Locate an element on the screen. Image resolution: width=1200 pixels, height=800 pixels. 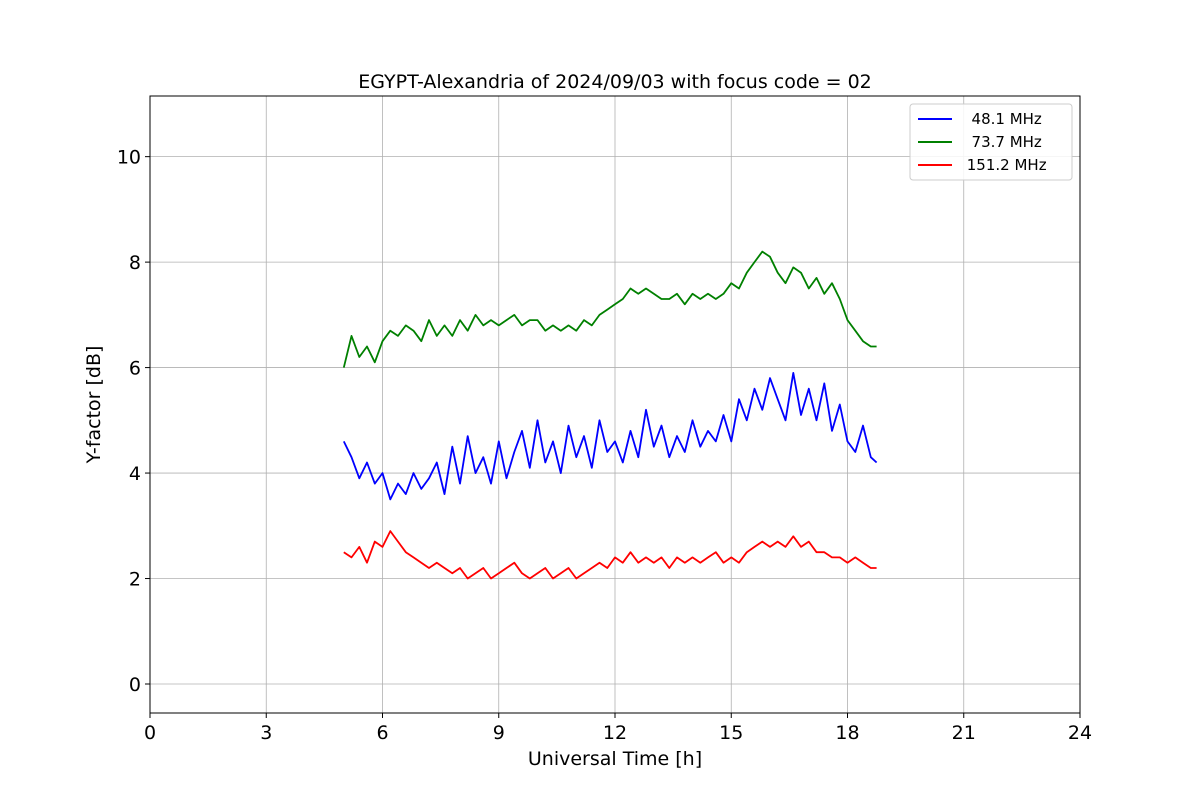
legend-label-2: 151.2 MHz is located at coordinates (1004, 165).